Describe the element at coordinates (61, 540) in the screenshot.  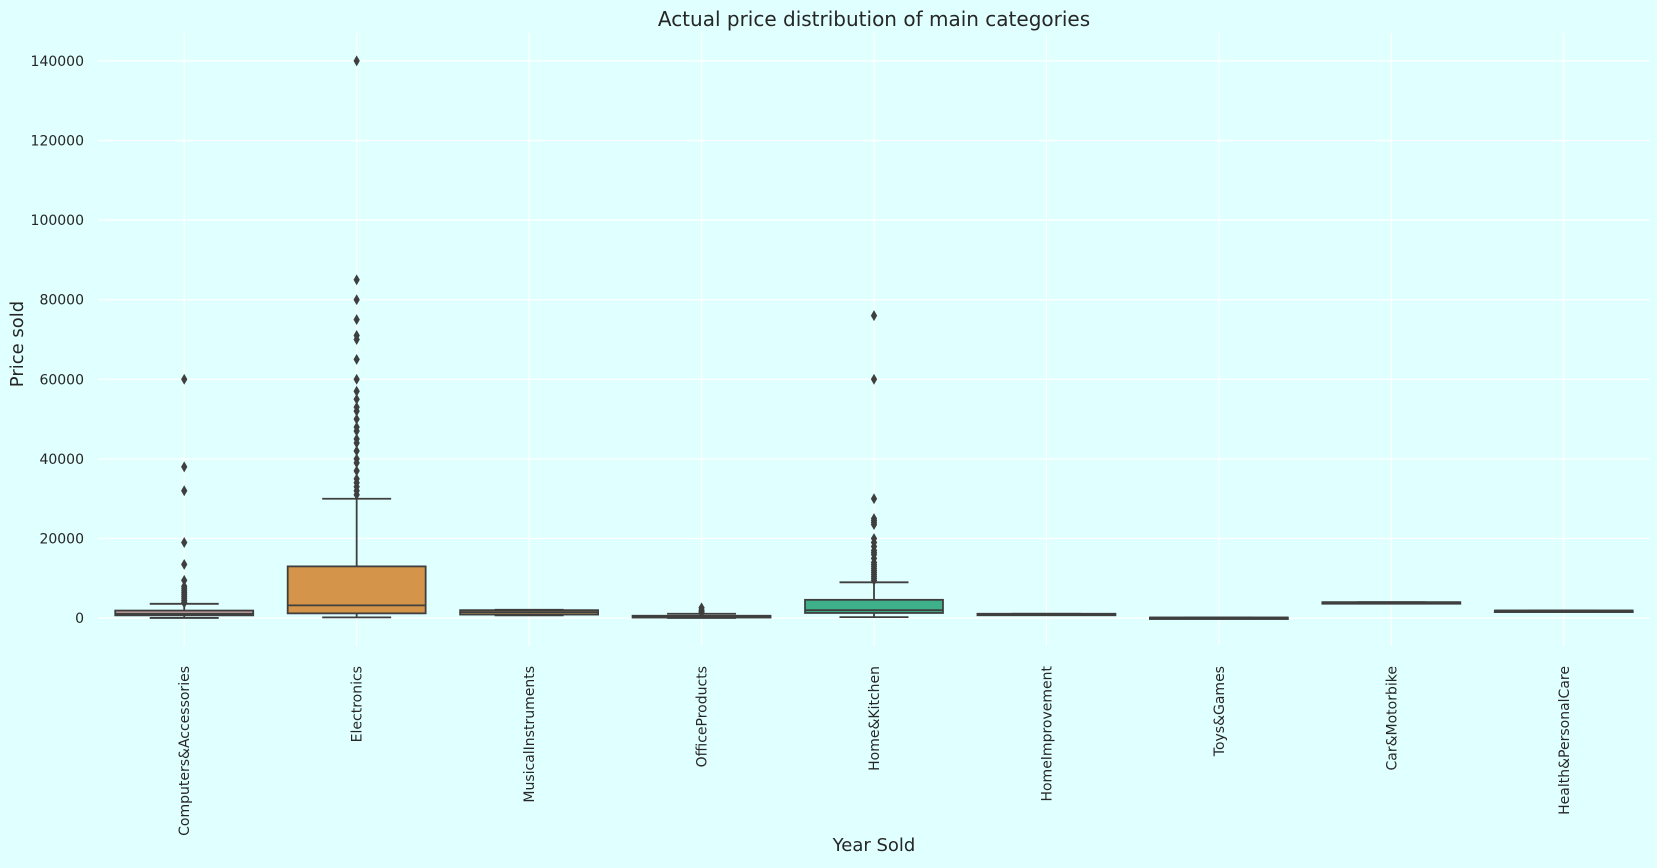
I see `y-tick-label: 20000` at that location.